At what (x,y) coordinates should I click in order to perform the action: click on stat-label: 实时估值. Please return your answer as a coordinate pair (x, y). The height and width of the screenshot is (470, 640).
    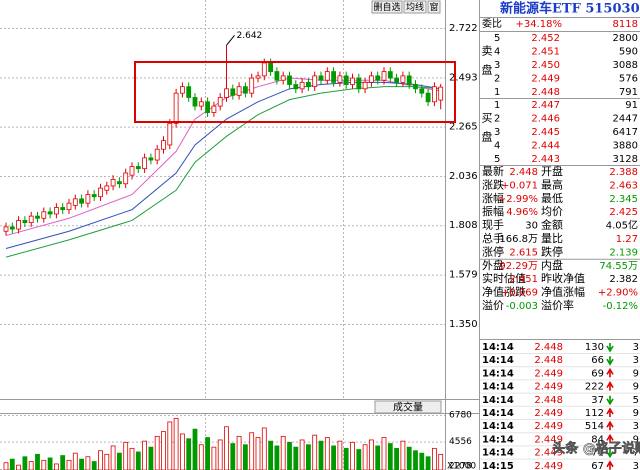
    Looking at the image, I should click on (504, 278).